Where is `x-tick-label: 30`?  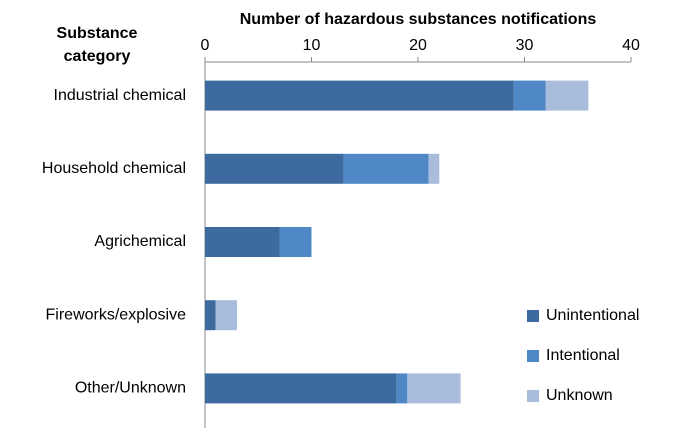
x-tick-label: 30 is located at coordinates (525, 45).